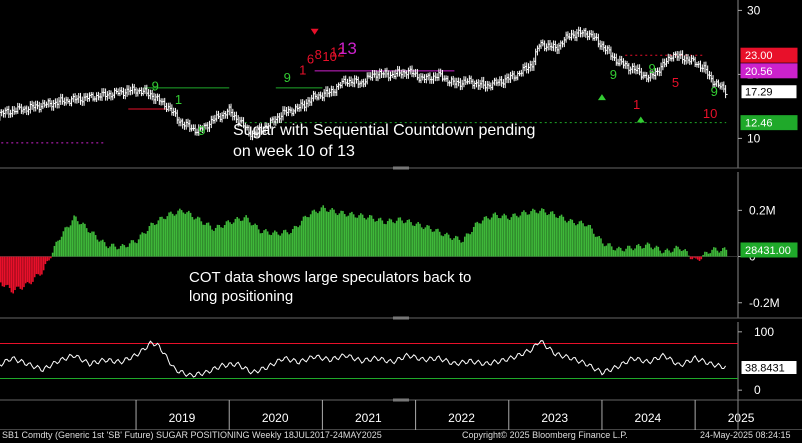  What do you see at coordinates (757, 390) in the screenshot?
I see `y-tick-label: 0` at bounding box center [757, 390].